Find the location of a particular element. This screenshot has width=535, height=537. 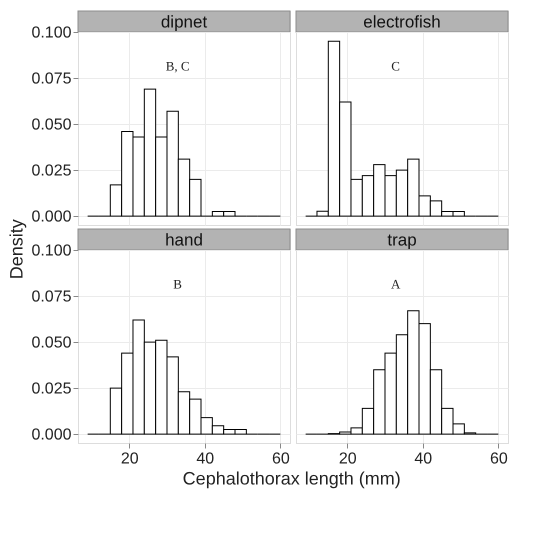

chart-title: trap is located at coordinates (402, 240).